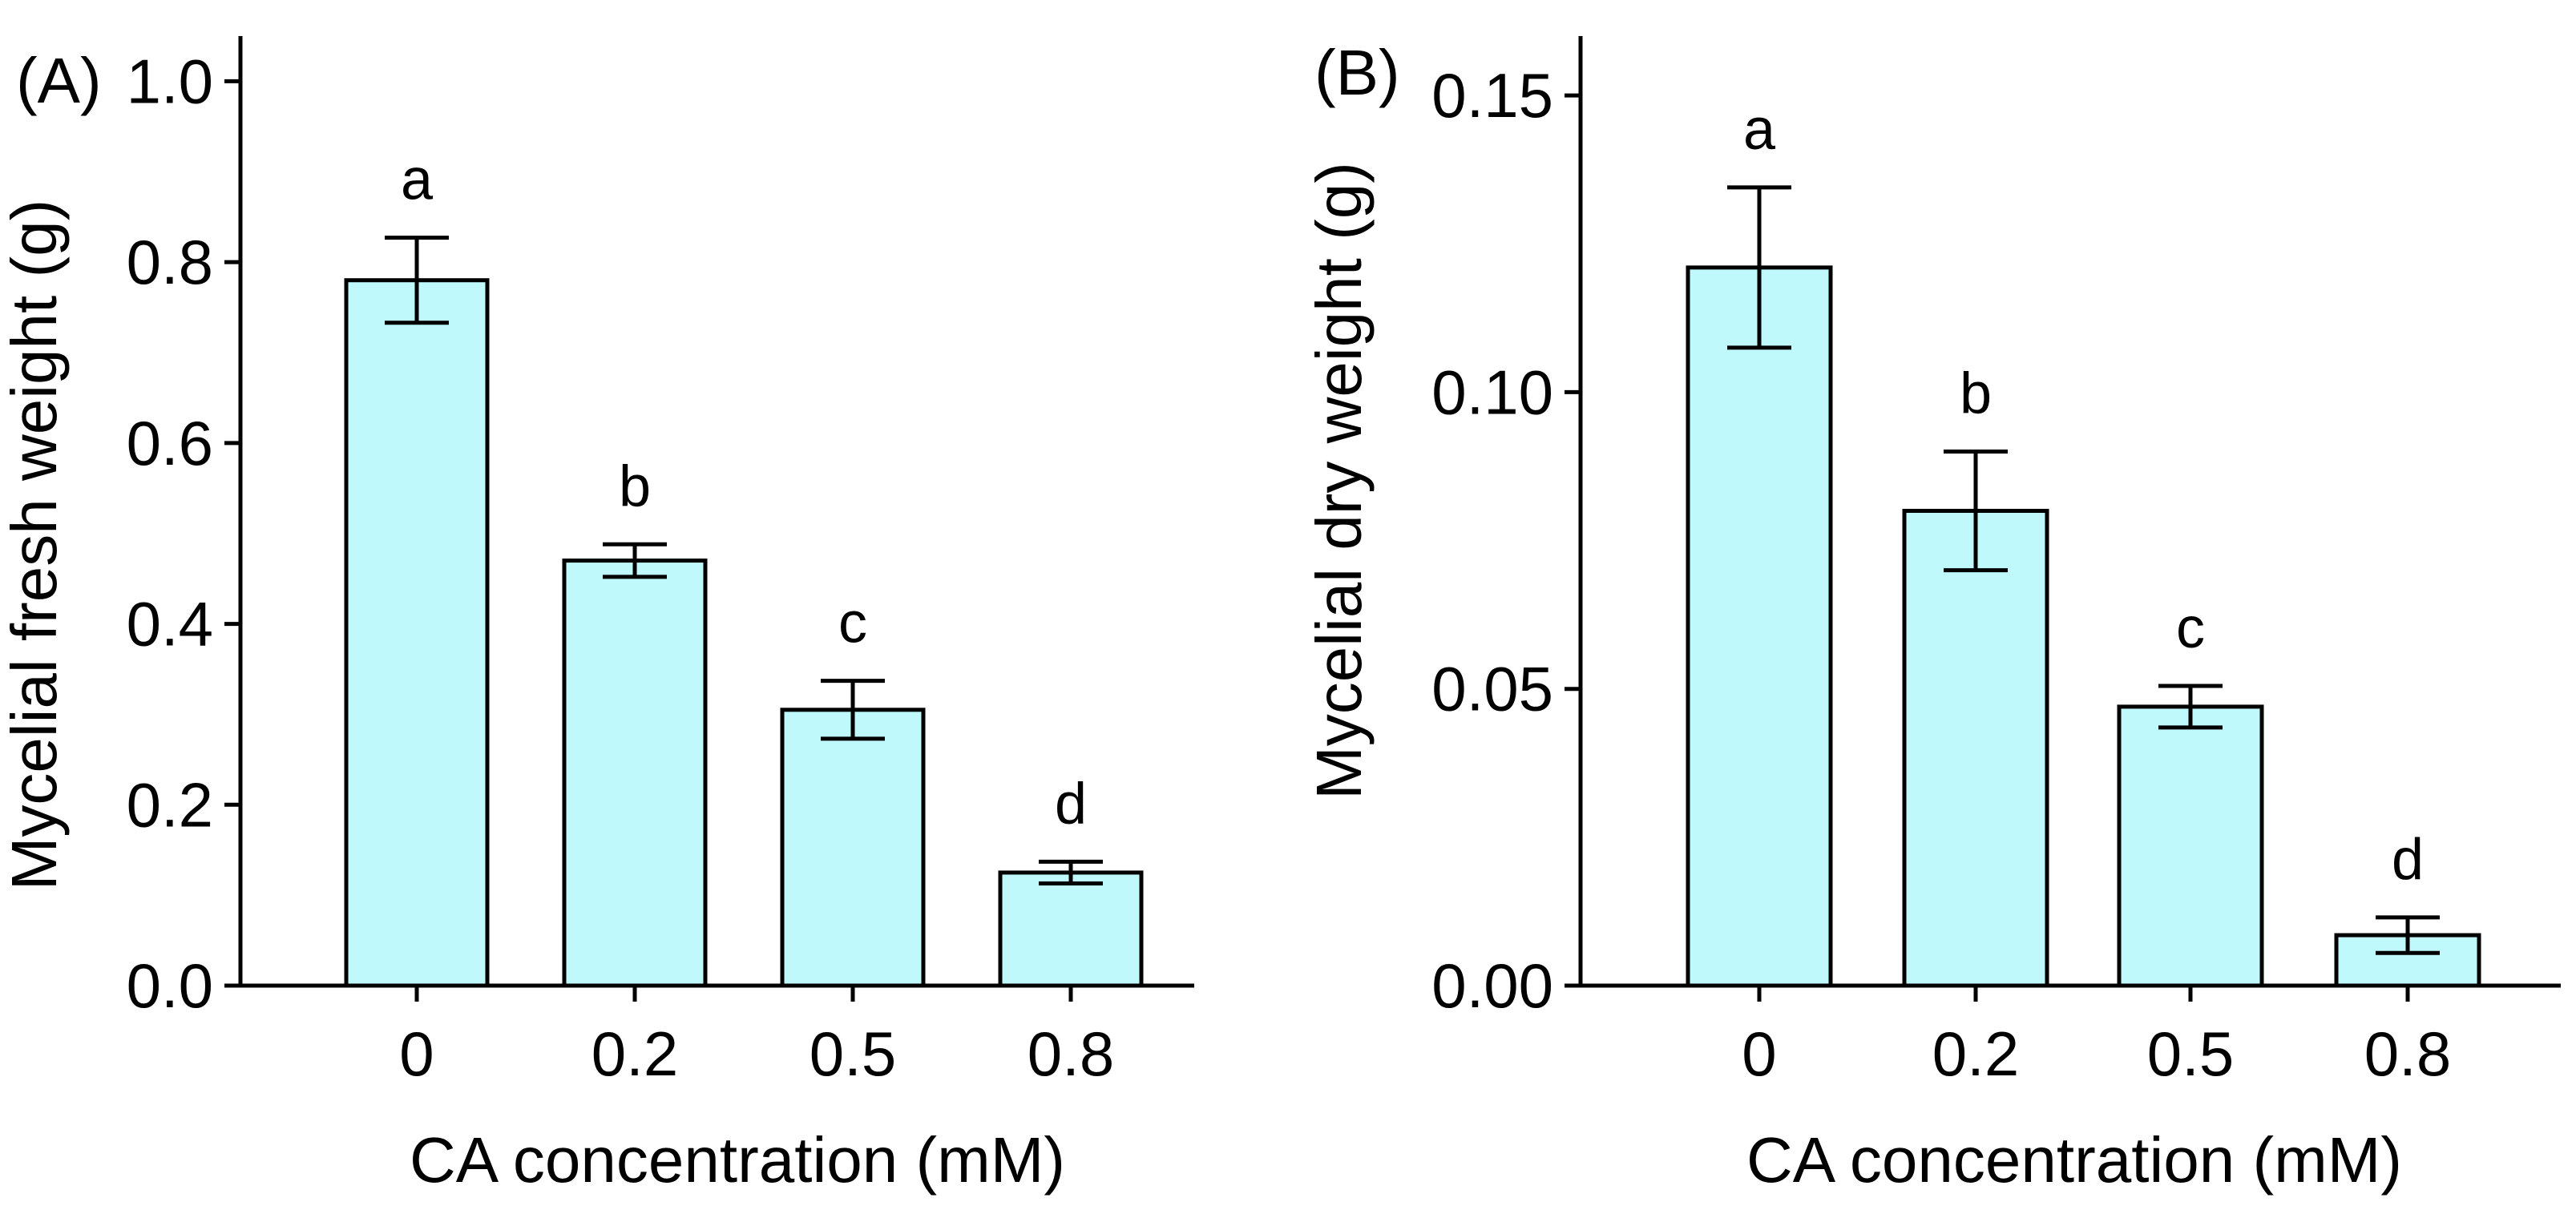  What do you see at coordinates (170, 81) in the screenshot?
I see `y-tick-label: 1.0` at bounding box center [170, 81].